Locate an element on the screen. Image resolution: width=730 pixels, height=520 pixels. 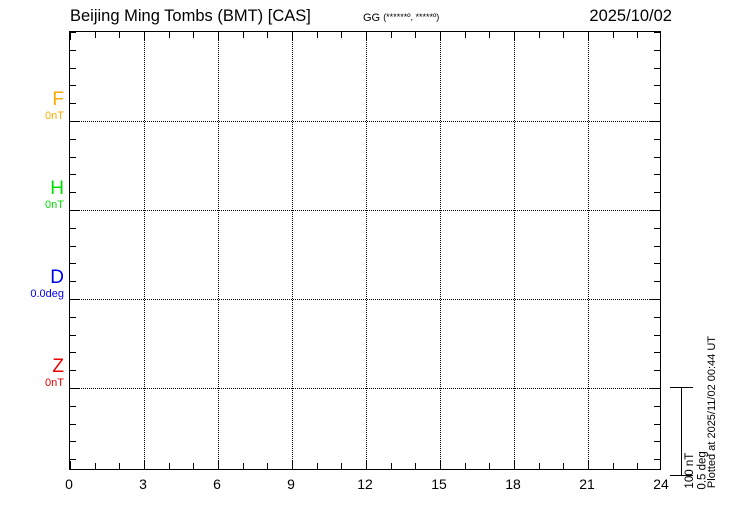
component-name: F is located at coordinates (58, 99).